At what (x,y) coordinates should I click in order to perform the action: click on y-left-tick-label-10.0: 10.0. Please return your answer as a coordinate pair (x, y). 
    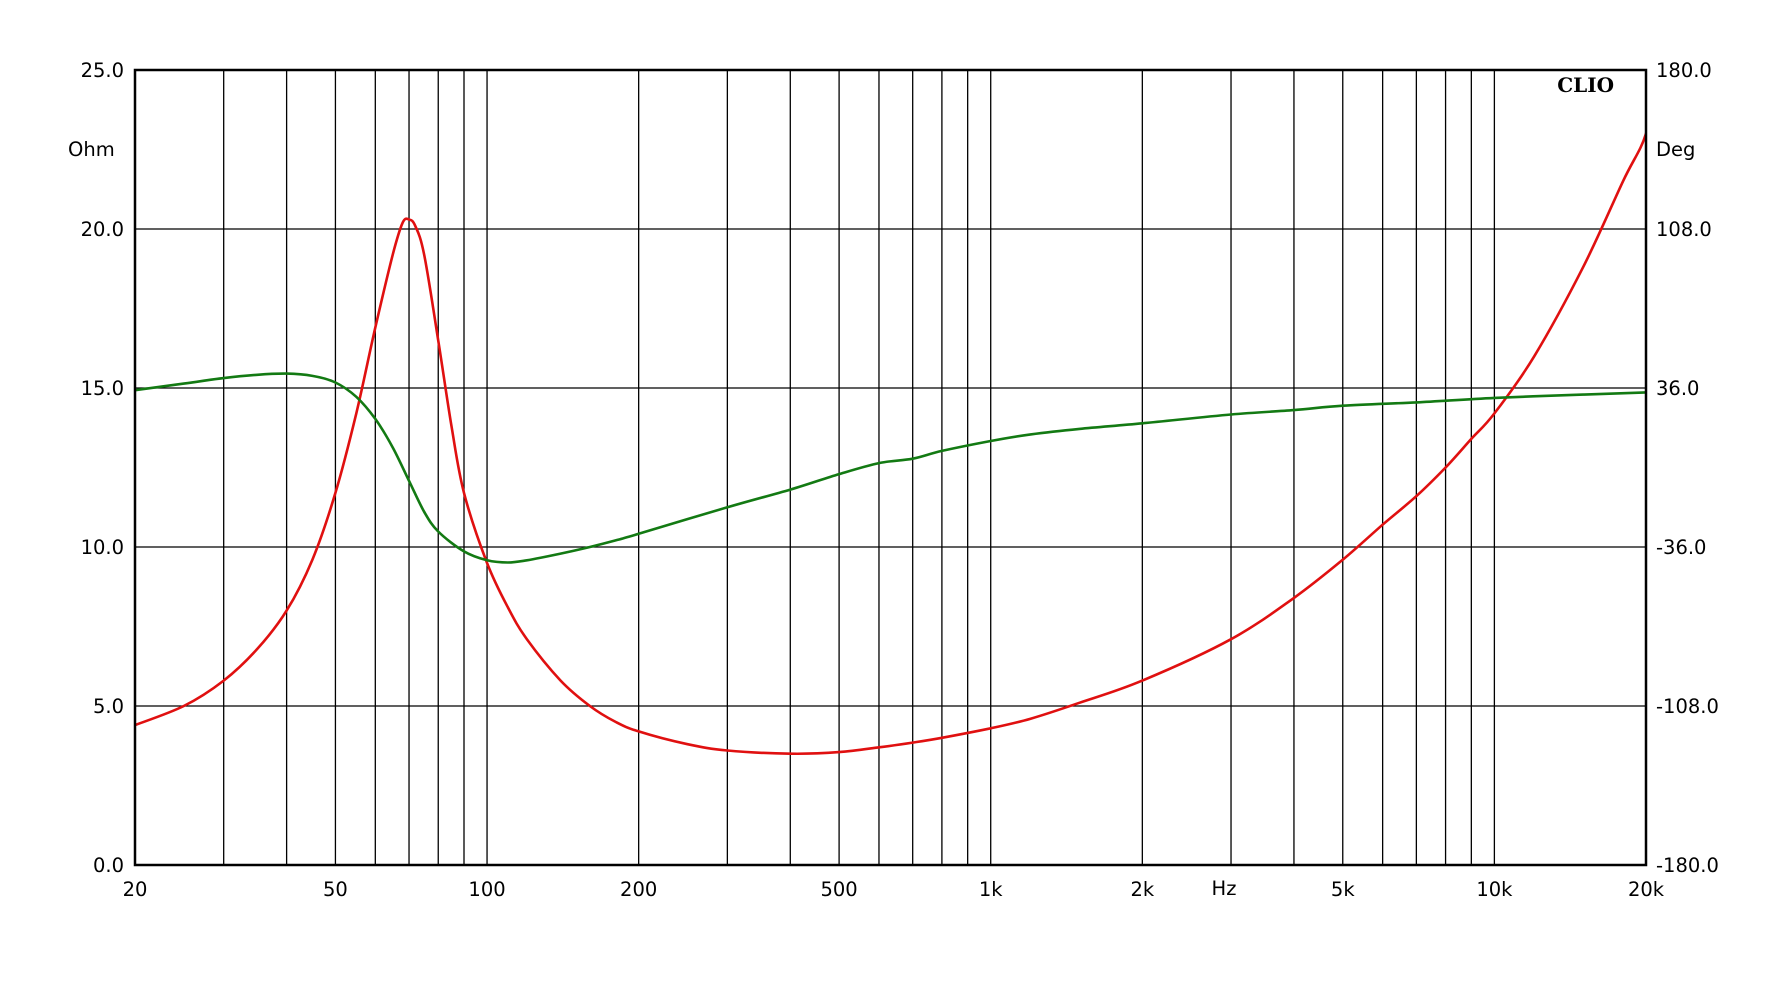
    Looking at the image, I should click on (102, 547).